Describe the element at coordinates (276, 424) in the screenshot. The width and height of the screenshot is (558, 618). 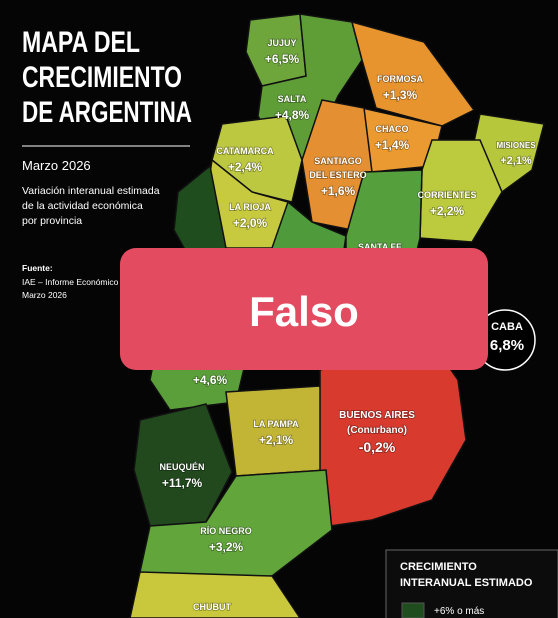
I see `province-name: LA PAMPA` at that location.